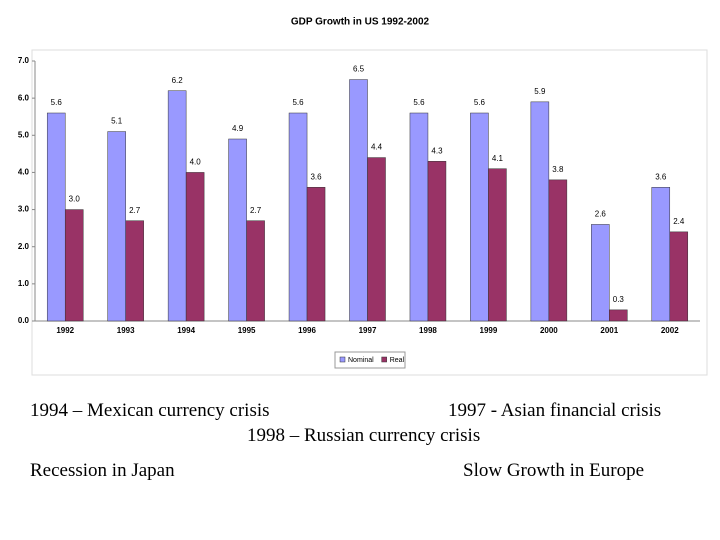 This screenshot has width=720, height=540. Describe the element at coordinates (397, 360) in the screenshot. I see `legend-label: Real` at that location.